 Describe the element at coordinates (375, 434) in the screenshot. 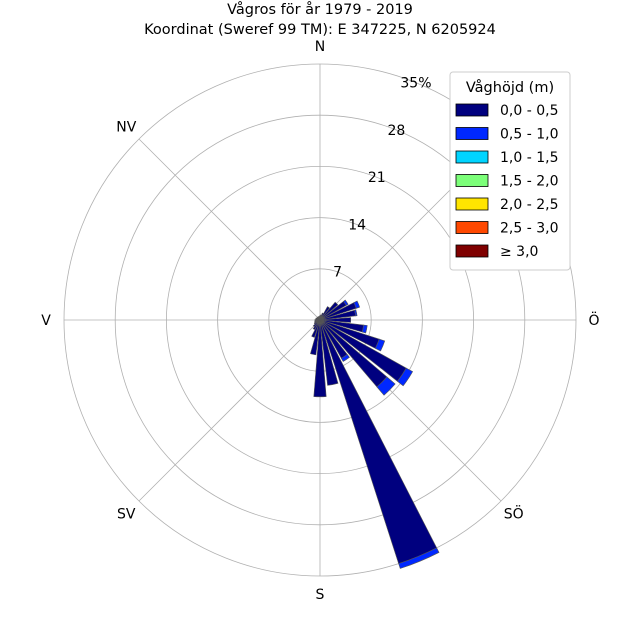

I see `sector-bars` at that location.